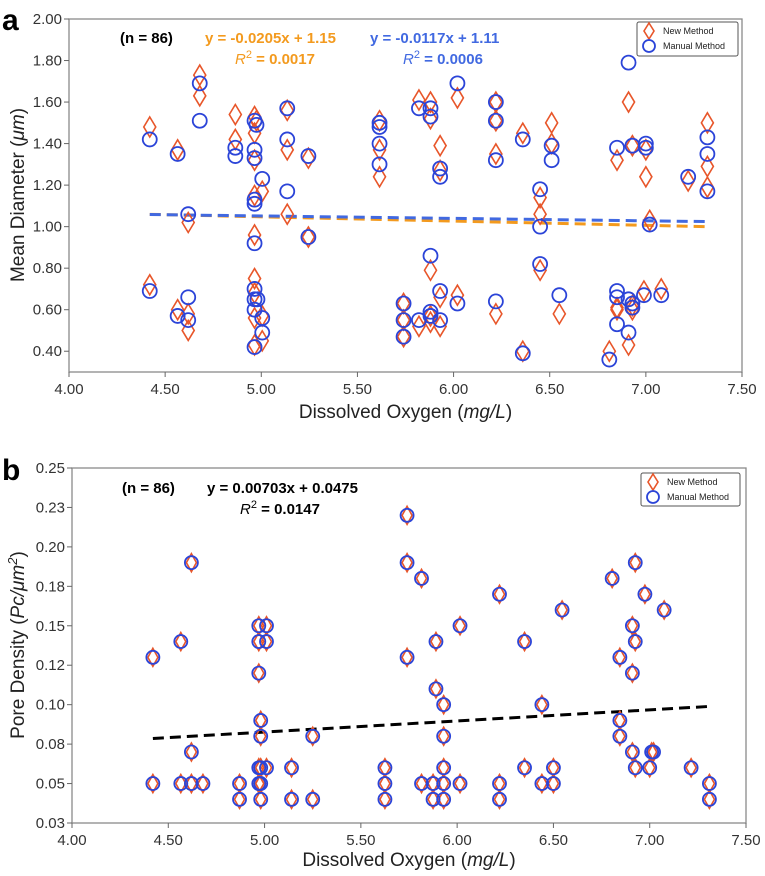  What do you see at coordinates (408, 860) in the screenshot?
I see `x-axis-label: Dissolved Oxygen (mg/L)` at bounding box center [408, 860].